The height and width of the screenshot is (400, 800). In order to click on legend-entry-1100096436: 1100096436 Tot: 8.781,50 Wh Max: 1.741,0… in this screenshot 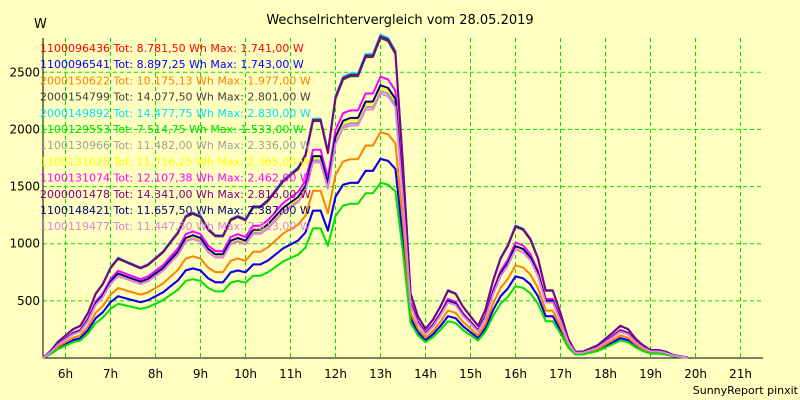, I will do `click(172, 48)`.